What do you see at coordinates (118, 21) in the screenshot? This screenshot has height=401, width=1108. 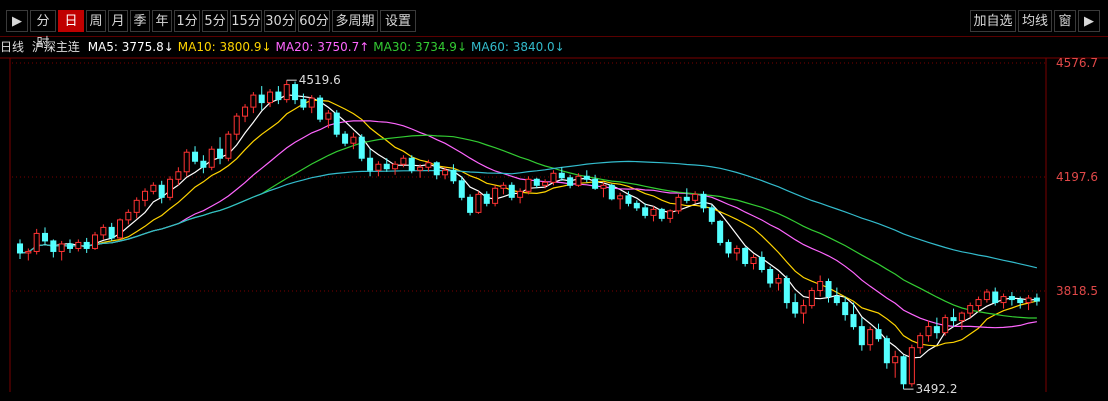 I see `period-tab-3: 月` at bounding box center [118, 21].